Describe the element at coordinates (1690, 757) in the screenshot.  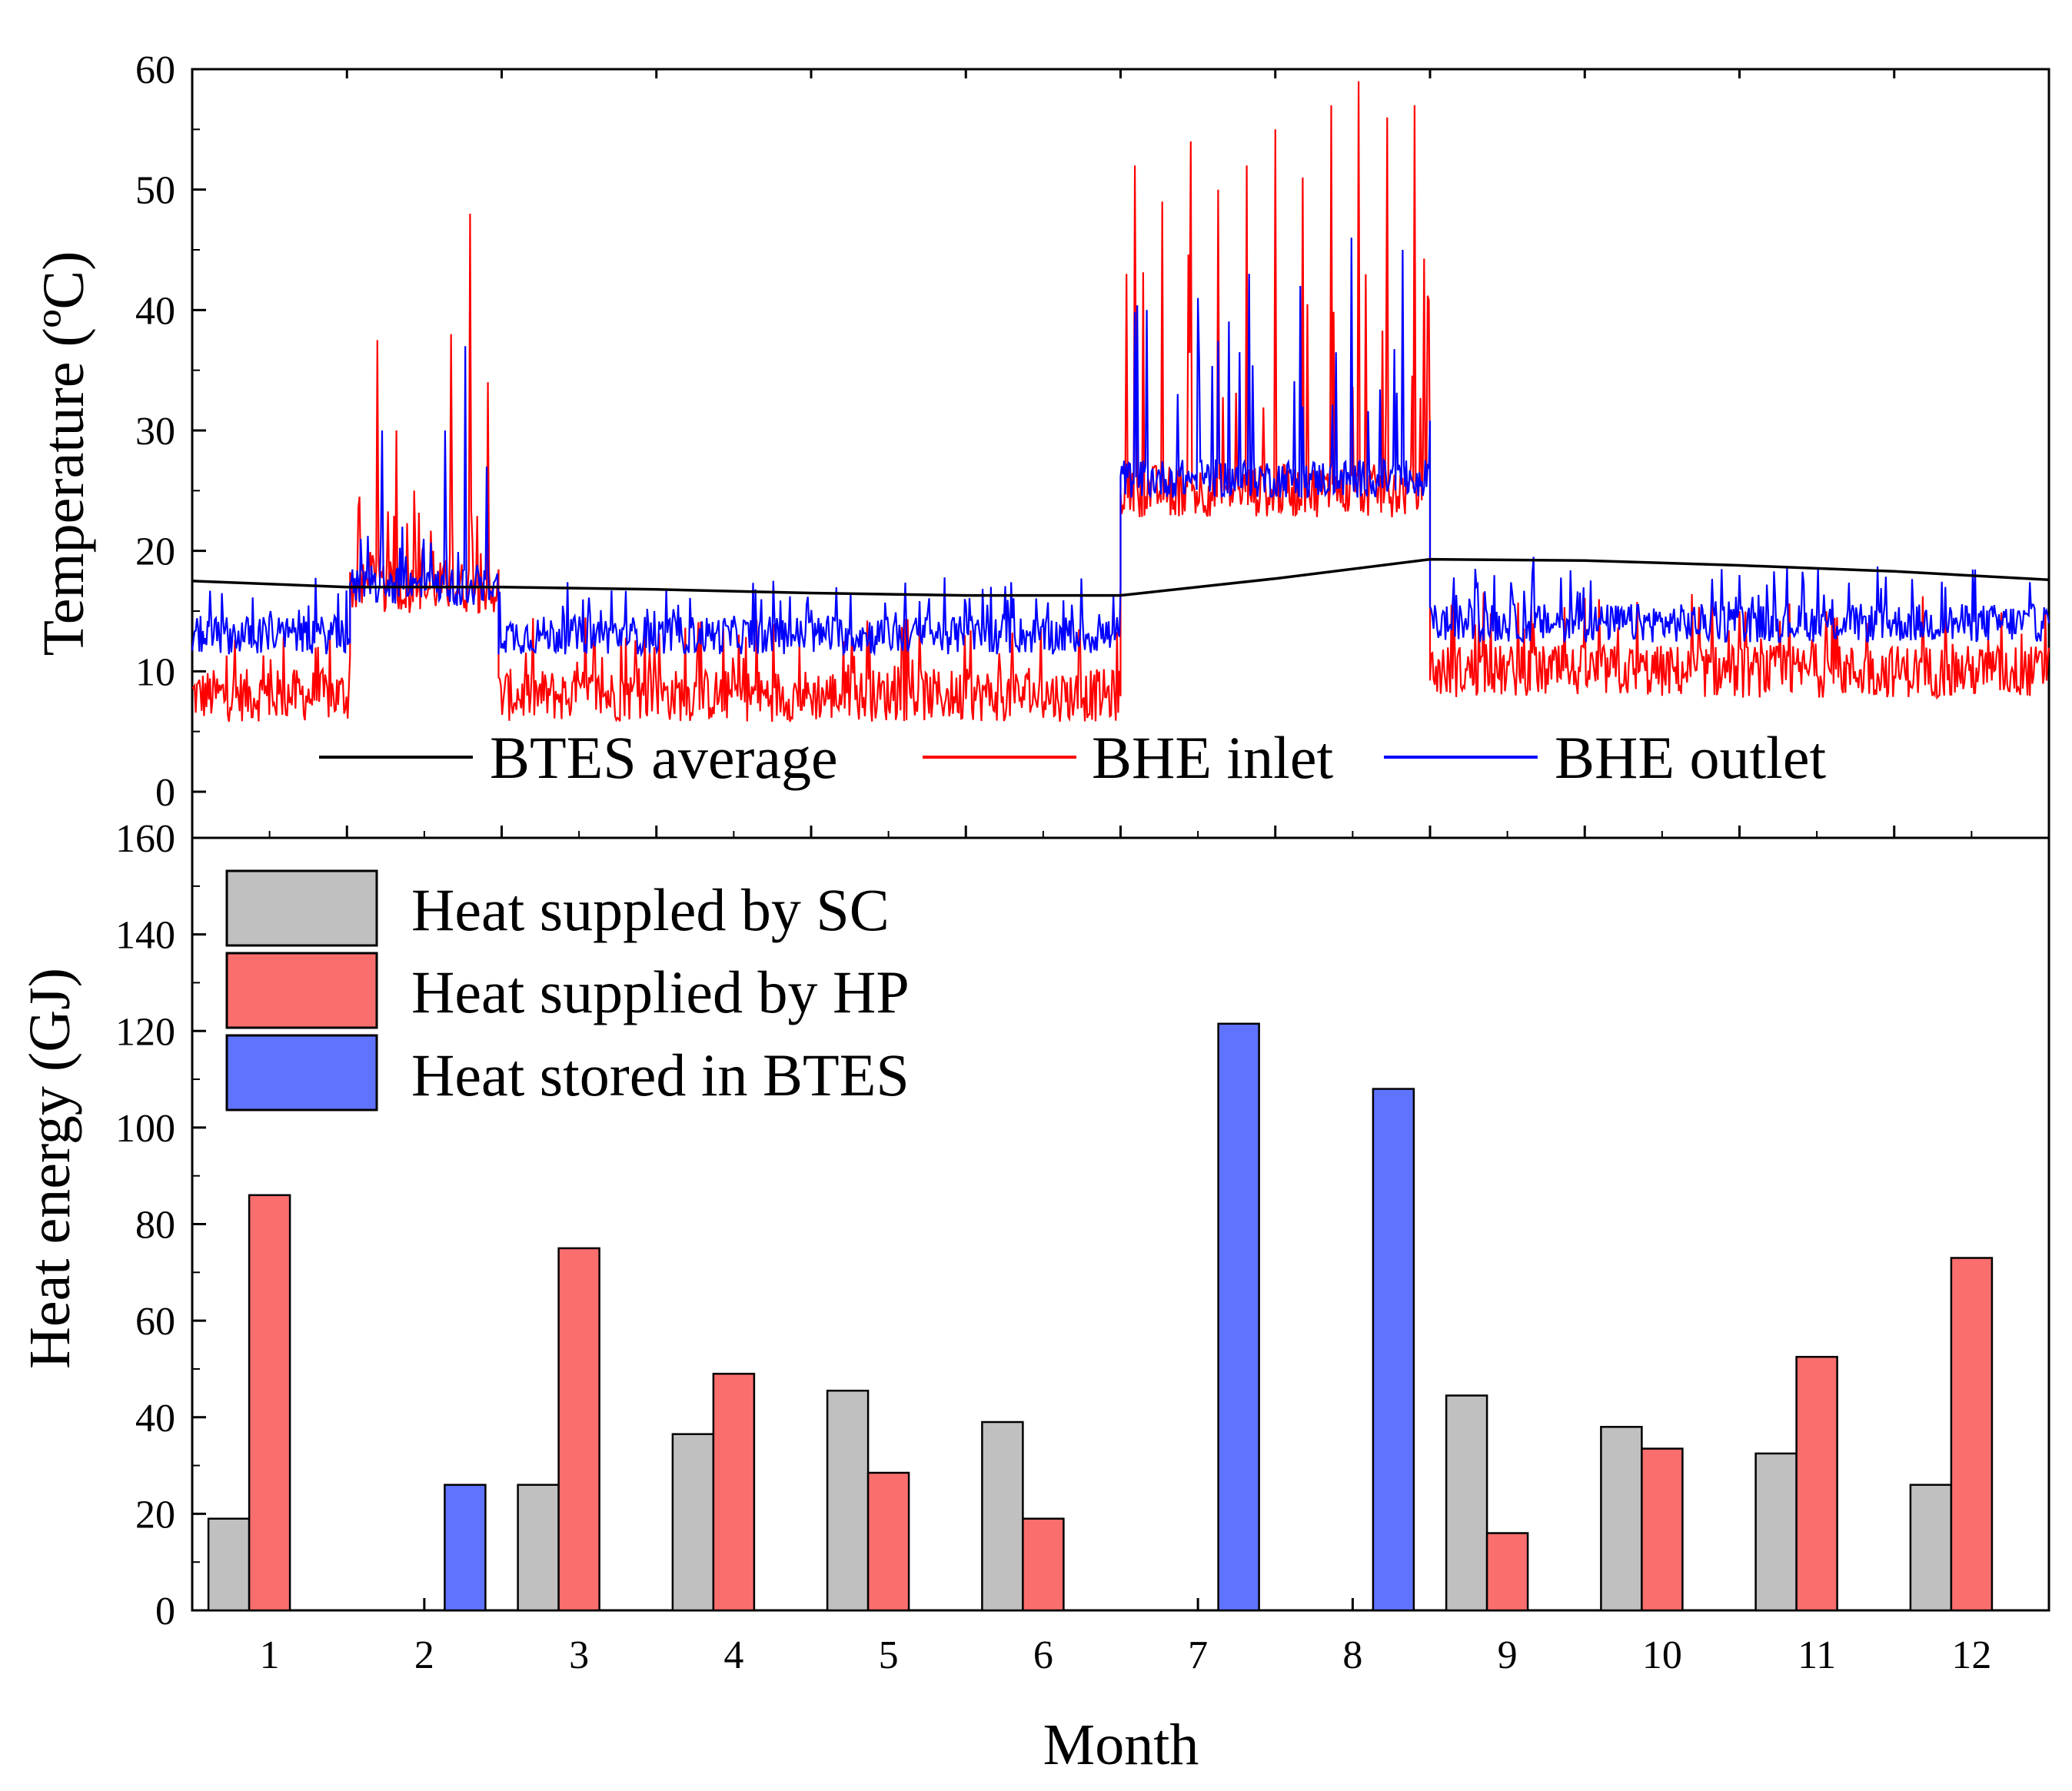
I see `legend-label-bhe-outlet: BHE outlet` at that location.